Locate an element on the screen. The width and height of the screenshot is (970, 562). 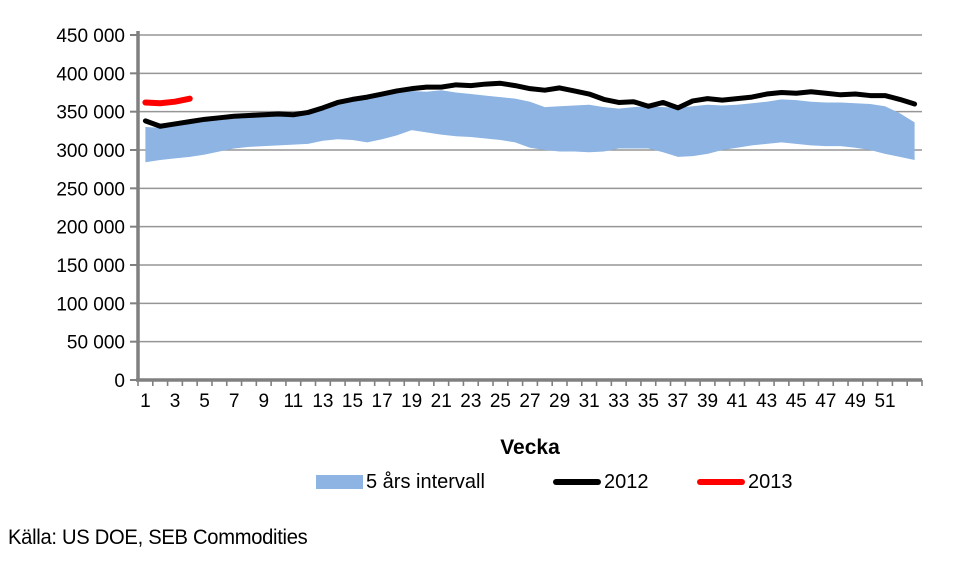
legend-item-band: 5 års intervall is located at coordinates (400, 482).